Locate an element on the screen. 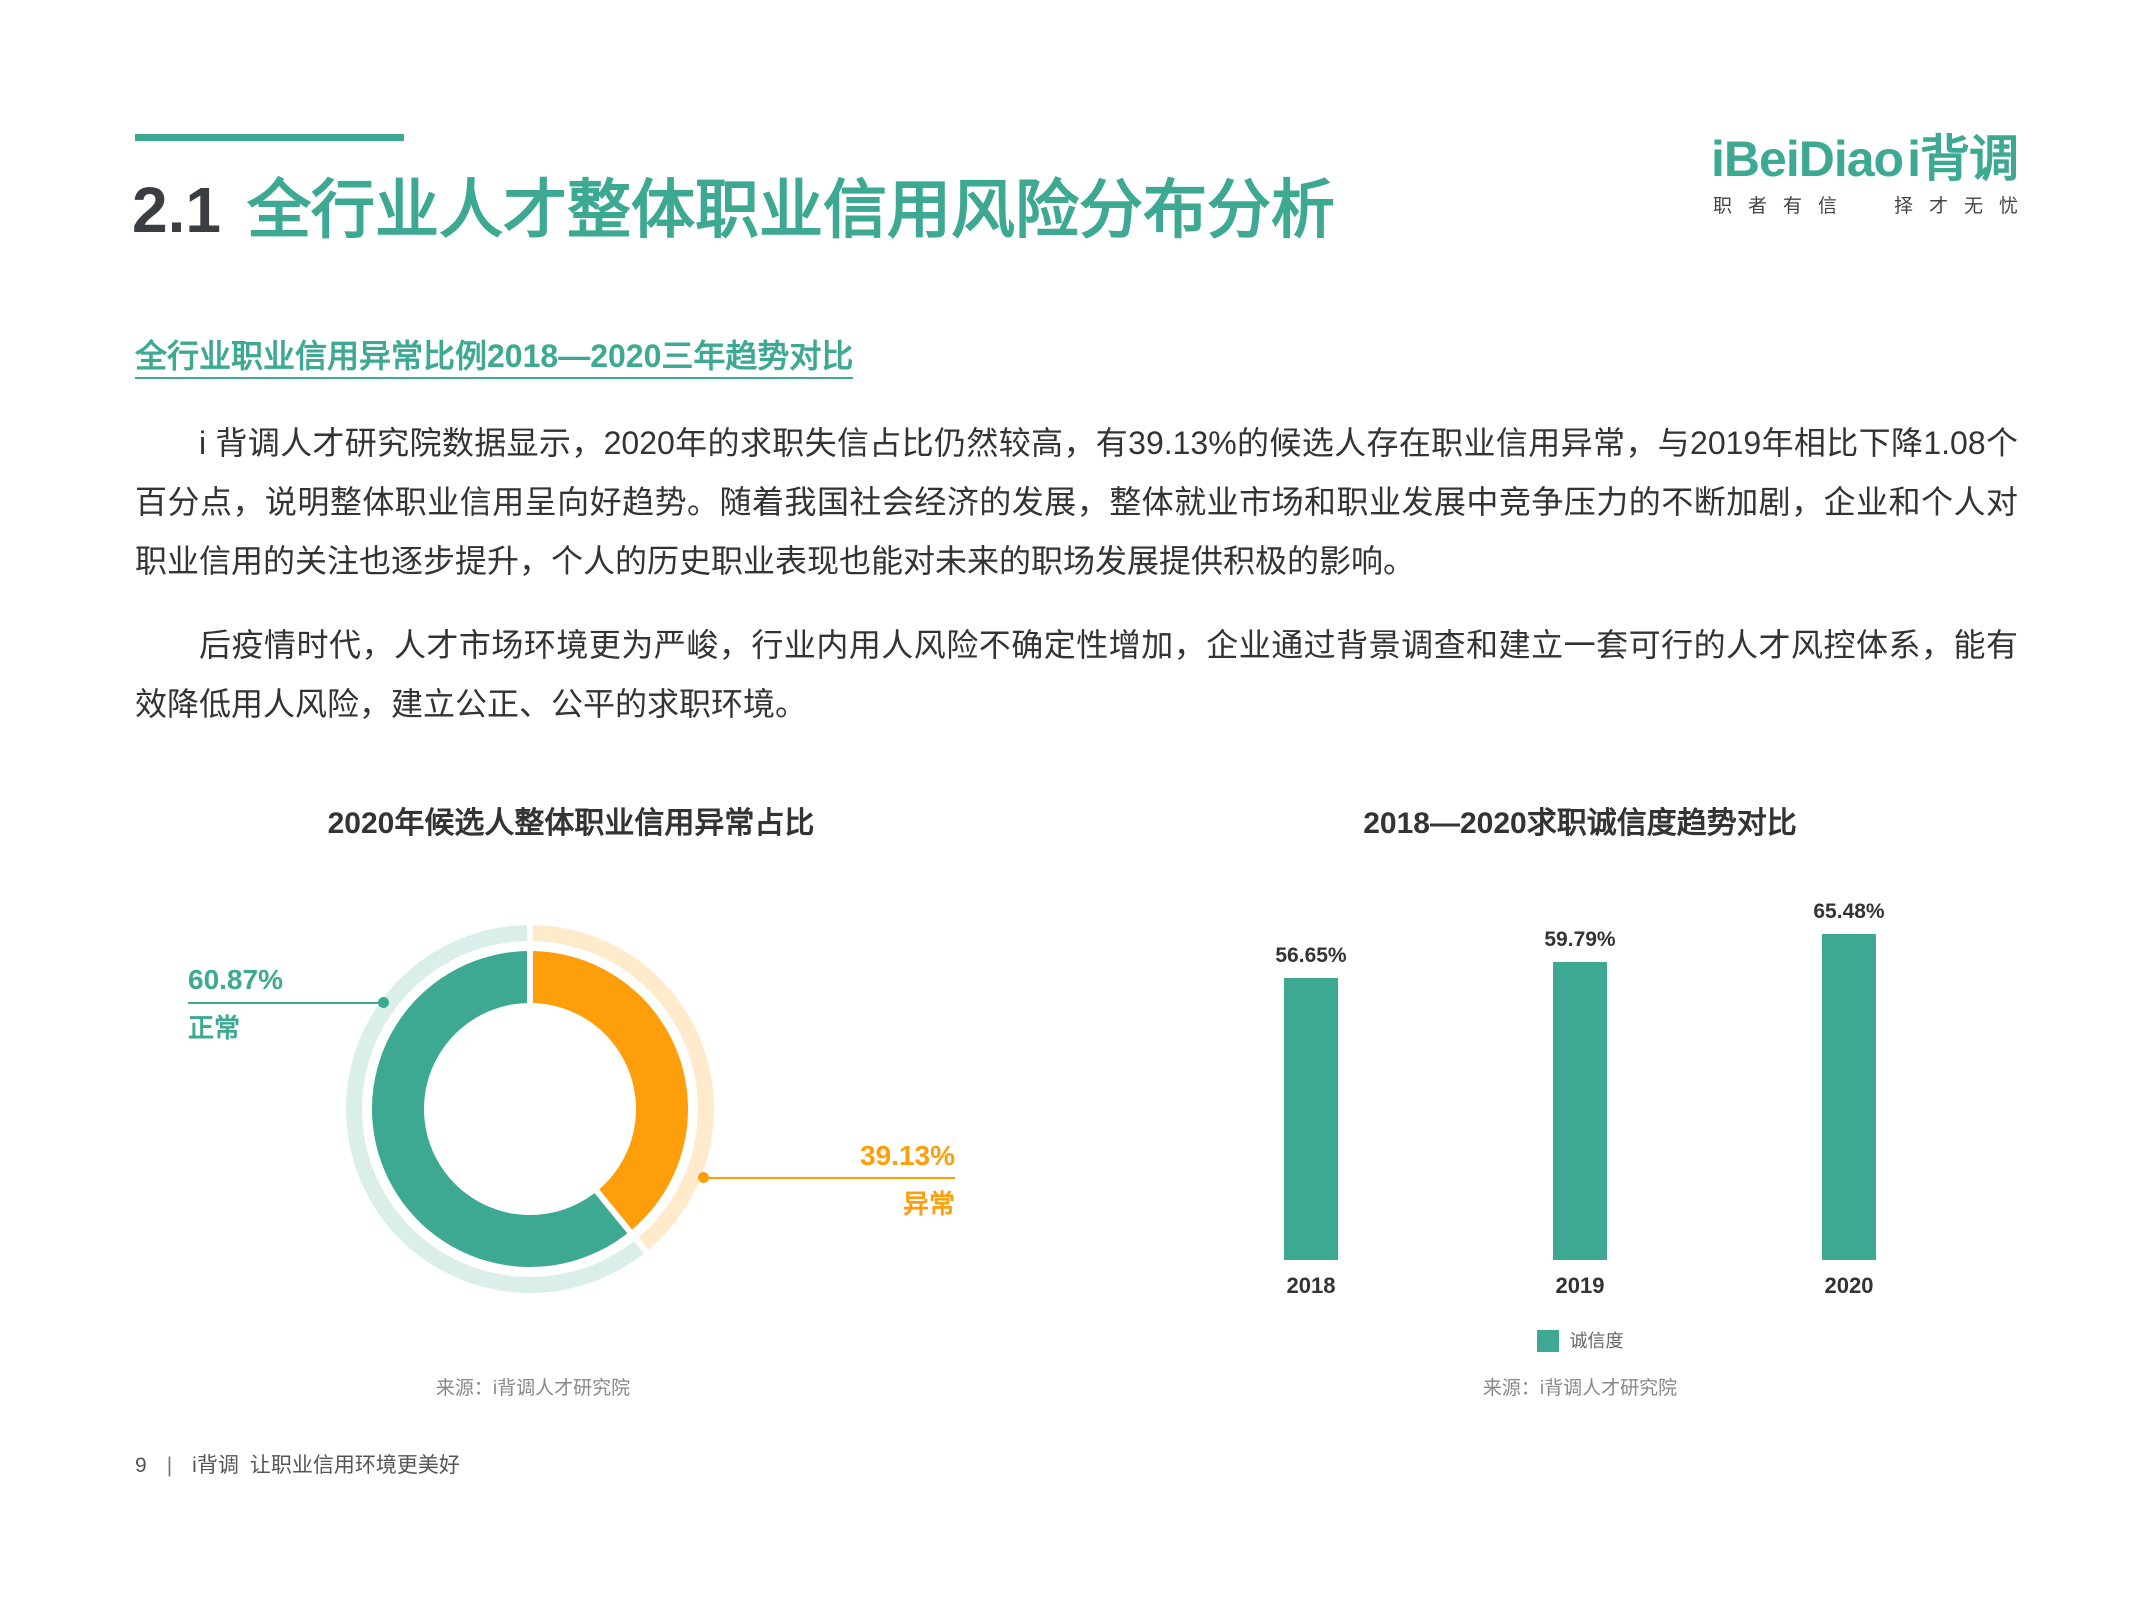 The height and width of the screenshot is (1600, 2133). bar-chart-plot: 56.65% 2018 59.79% 2019 65.48% 2020 is located at coordinates (1580, 1030).